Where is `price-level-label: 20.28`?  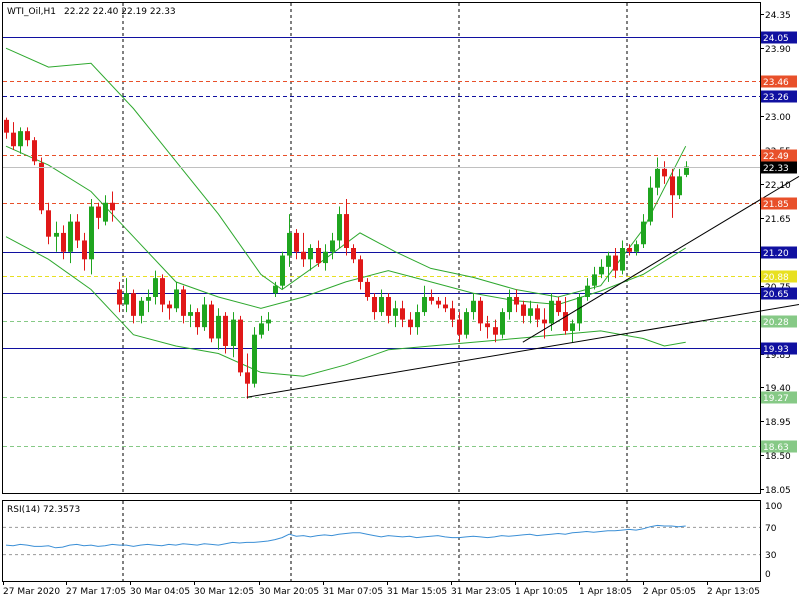
price-level-label: 20.28 is located at coordinates (776, 323).